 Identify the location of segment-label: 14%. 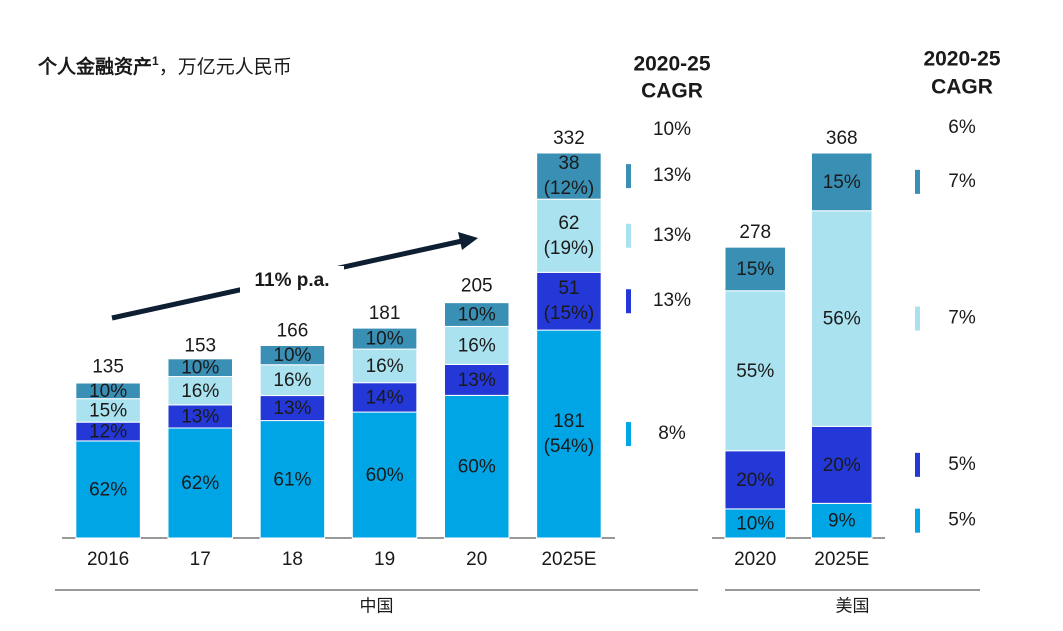
(385, 397).